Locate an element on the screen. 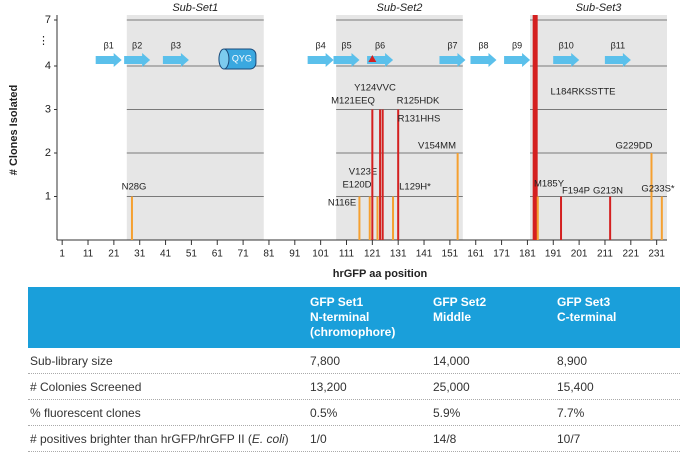  table-cell: 1/0 is located at coordinates (318, 439).